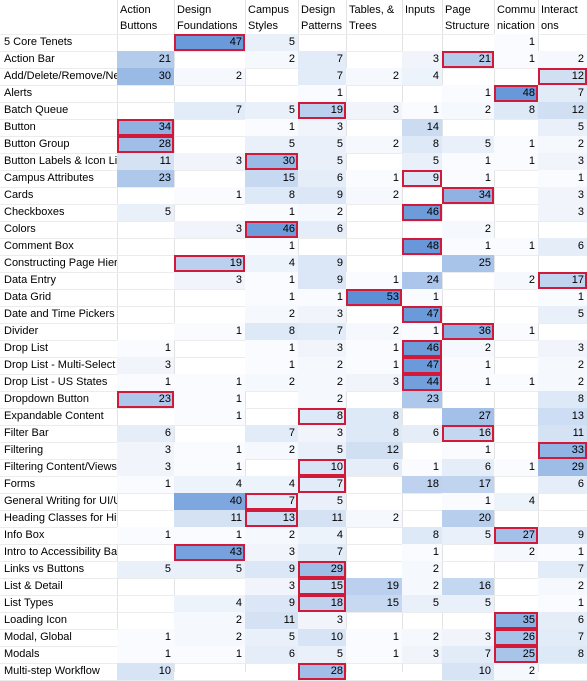  I want to click on row-label: Loading Icon, so click(35, 620).